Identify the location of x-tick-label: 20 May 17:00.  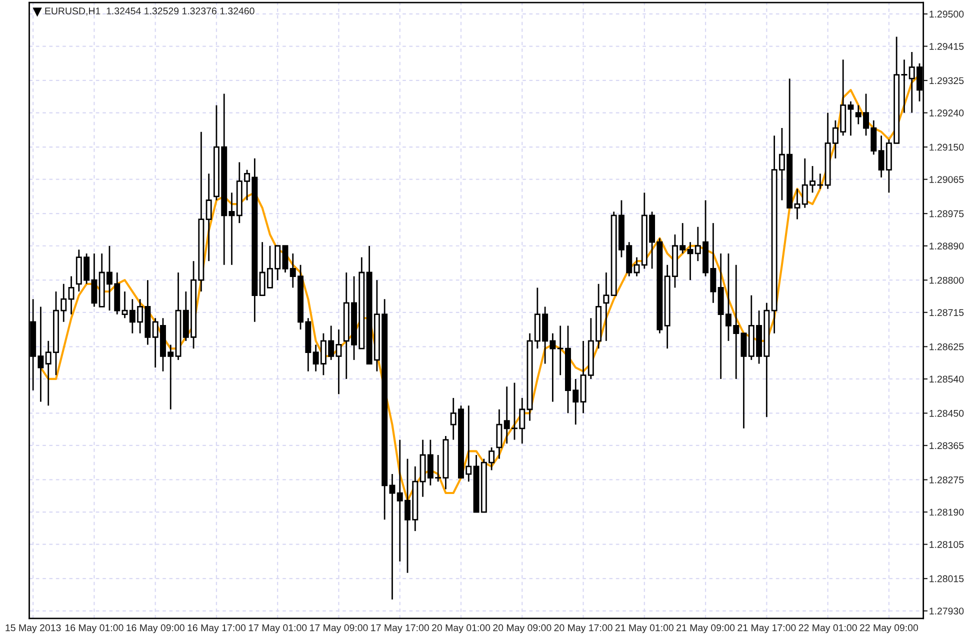
(583, 629).